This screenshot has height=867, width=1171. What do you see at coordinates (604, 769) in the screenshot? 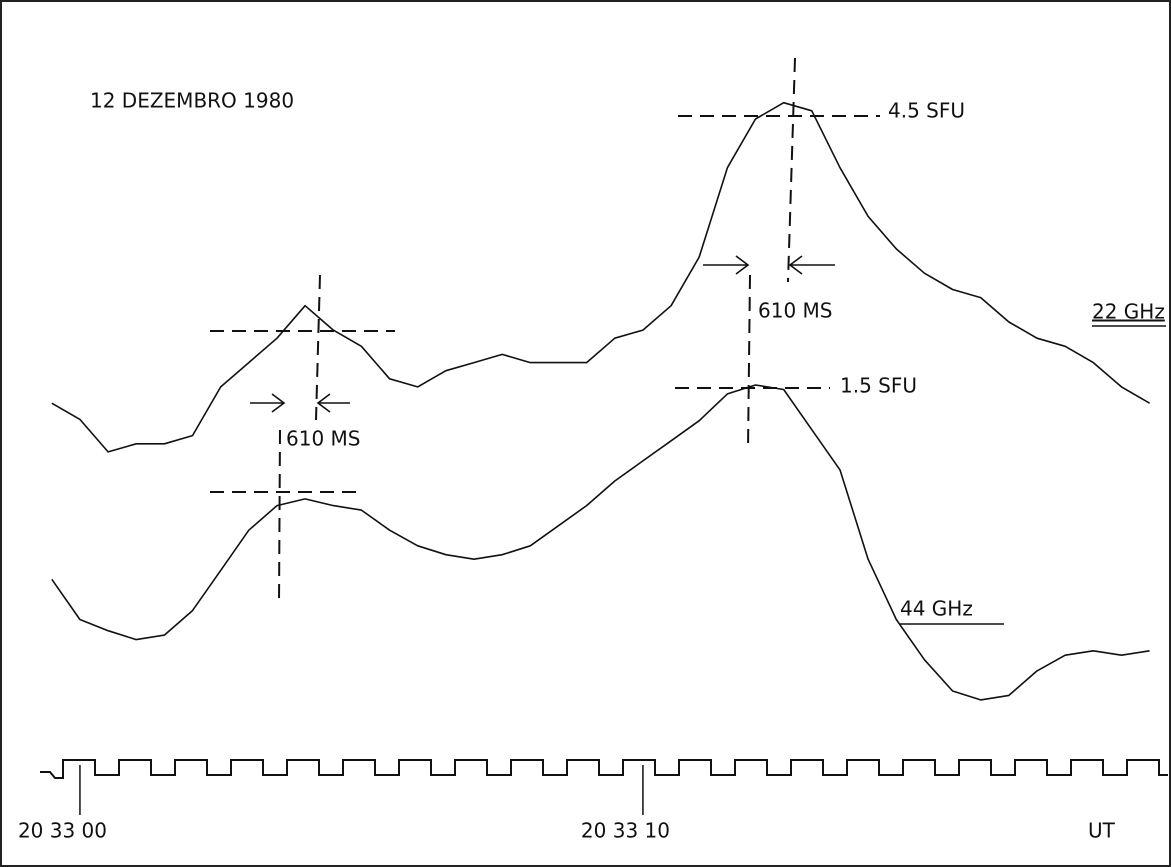
I see `time-pulses` at bounding box center [604, 769].